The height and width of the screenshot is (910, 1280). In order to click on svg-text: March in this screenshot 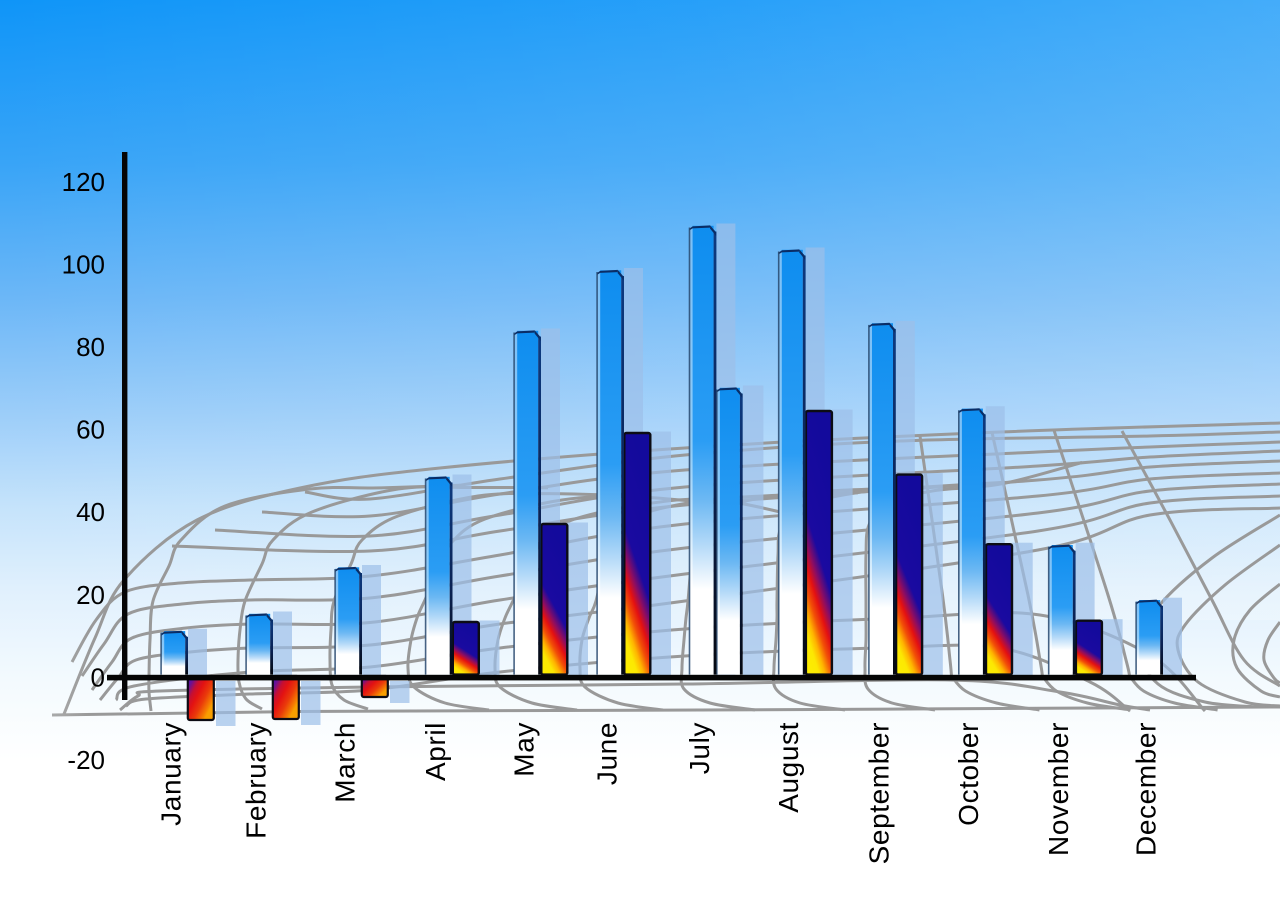, I will do `click(345, 762)`.